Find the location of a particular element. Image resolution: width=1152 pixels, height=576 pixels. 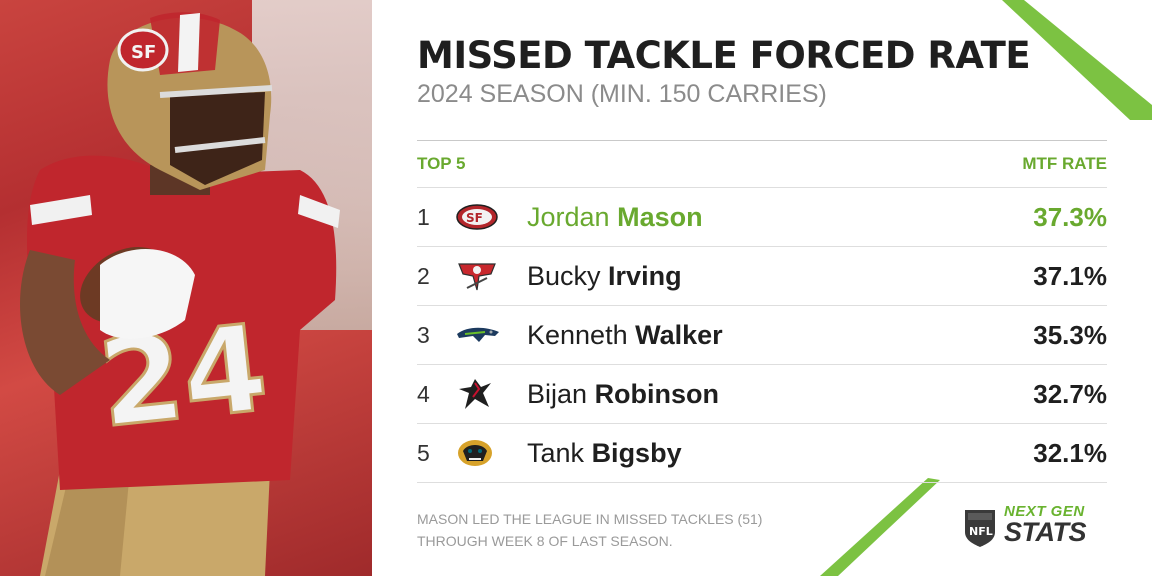

row-rank: 2 is located at coordinates (423, 275).